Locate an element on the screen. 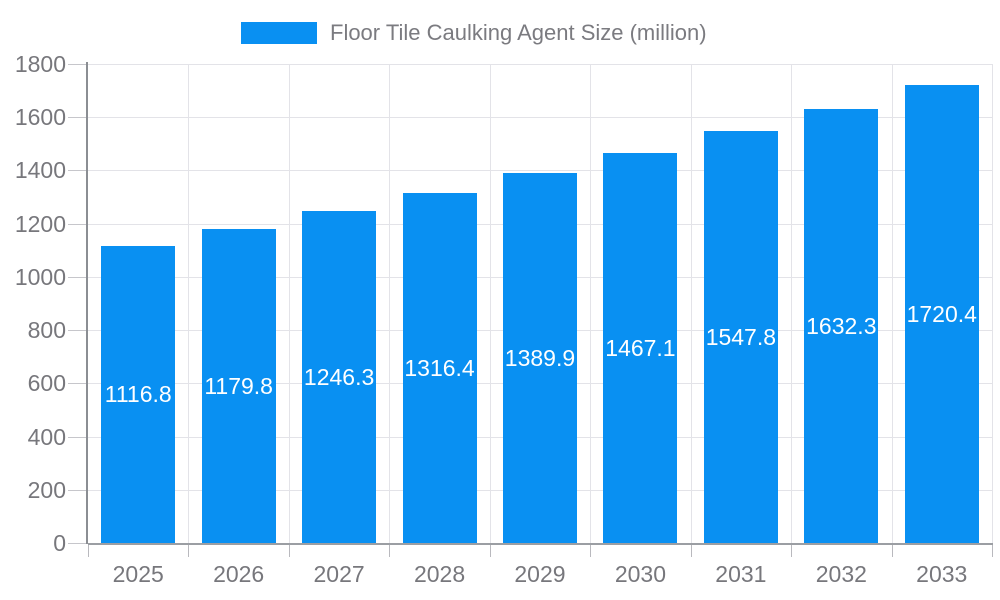  y-axis-tick-label: 800 is located at coordinates (46, 330).